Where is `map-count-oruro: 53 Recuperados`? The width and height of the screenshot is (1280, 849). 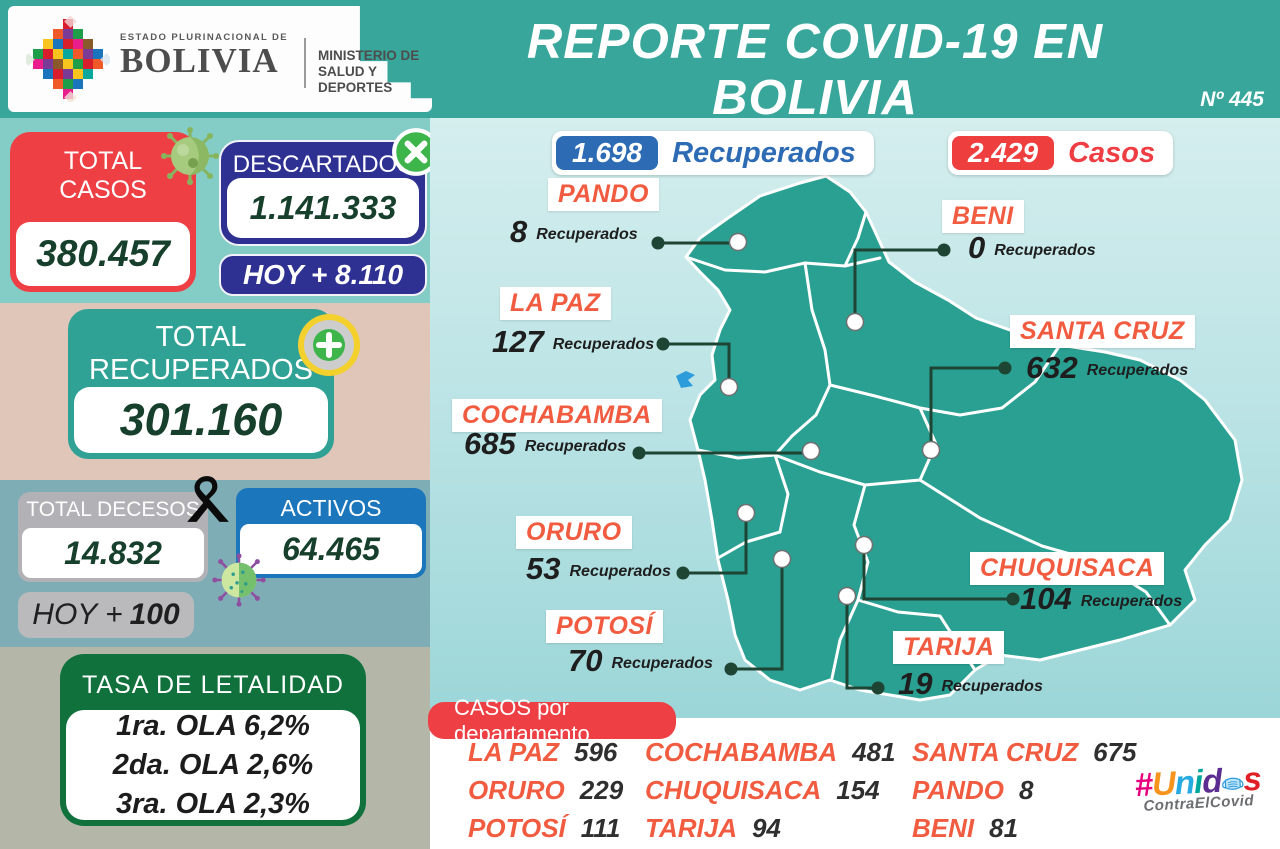 map-count-oruro: 53 Recuperados is located at coordinates (598, 569).